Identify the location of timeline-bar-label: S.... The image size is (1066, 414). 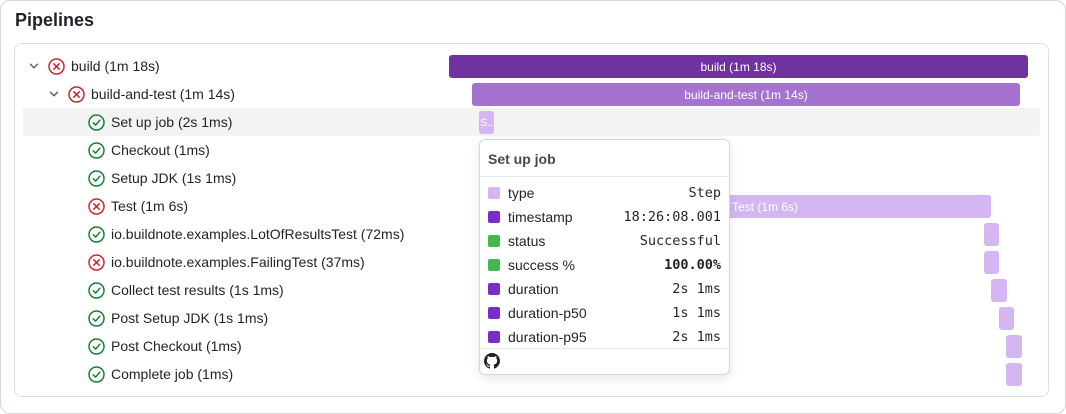
(487, 122).